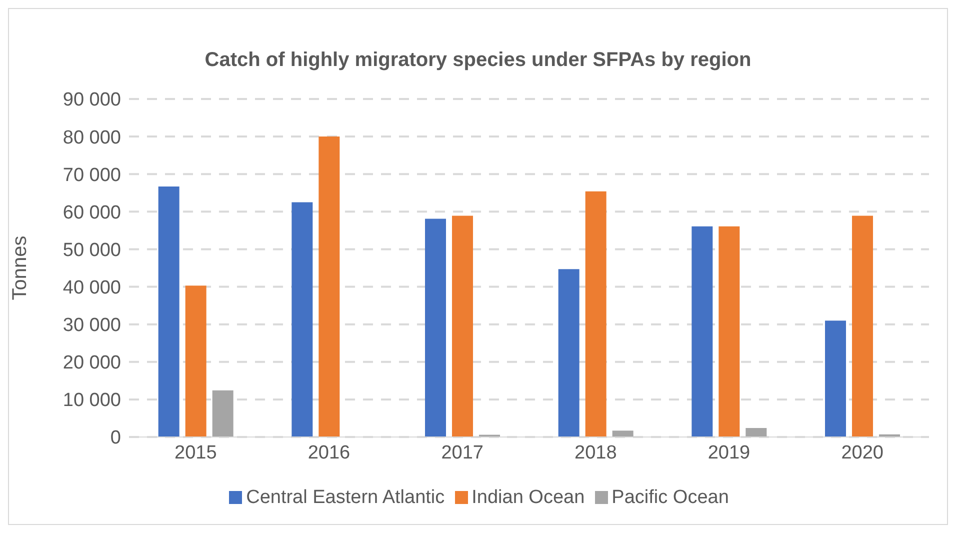 The image size is (960, 537). Describe the element at coordinates (862, 453) in the screenshot. I see `x-tick-label: 2020` at that location.